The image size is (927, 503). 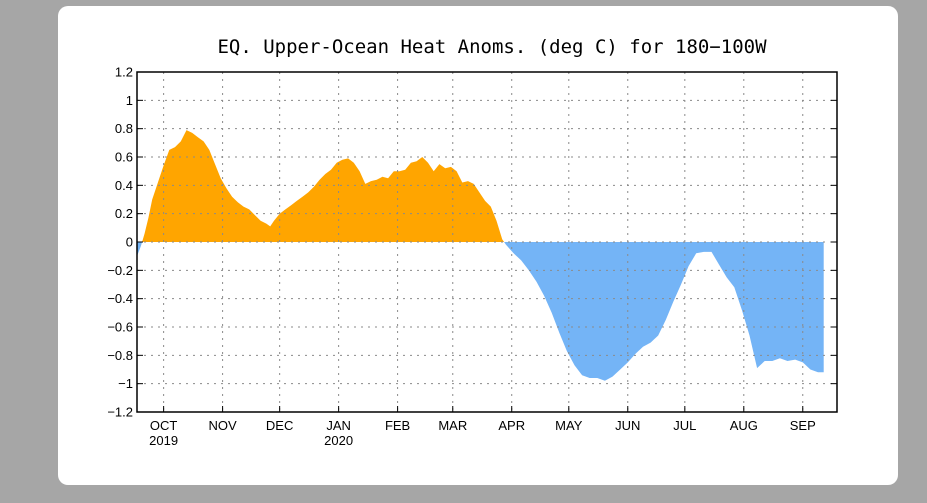 I want to click on x-tick-label-0: OCT, so click(x=164, y=425).